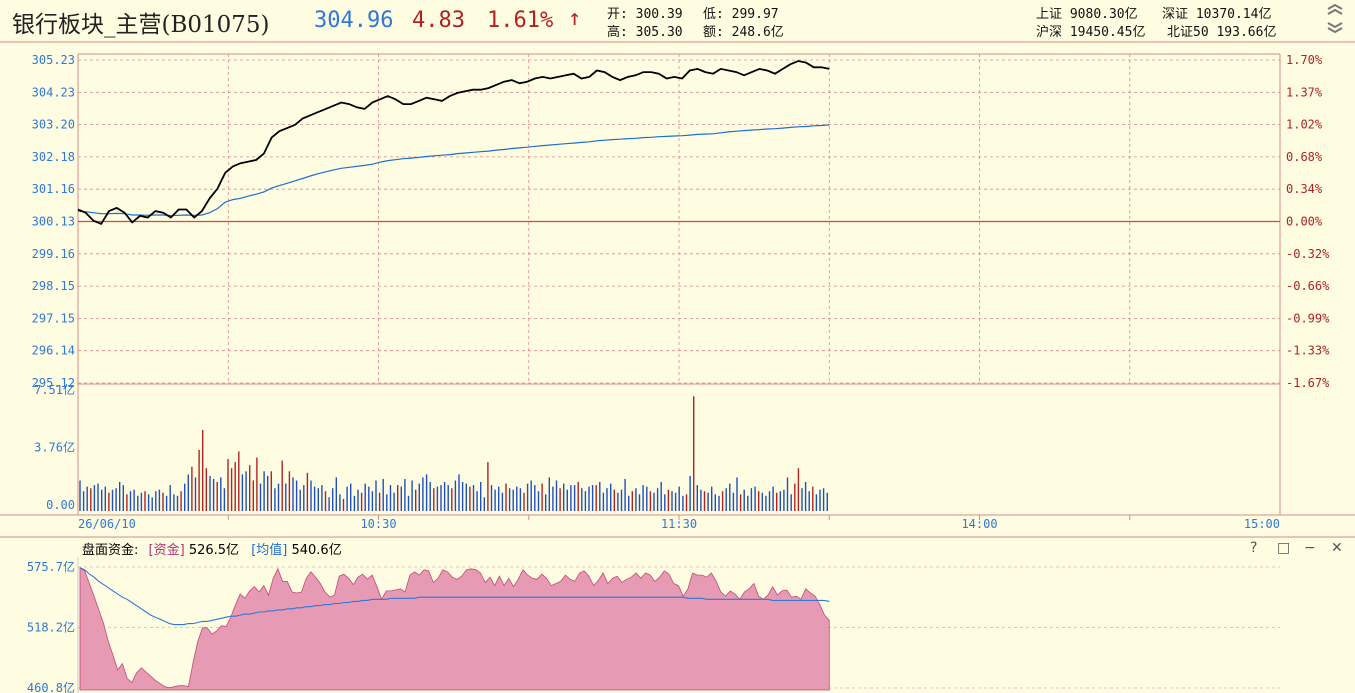 The width and height of the screenshot is (1355, 693). Describe the element at coordinates (755, 14) in the screenshot. I see `low-value: 299.97` at that location.